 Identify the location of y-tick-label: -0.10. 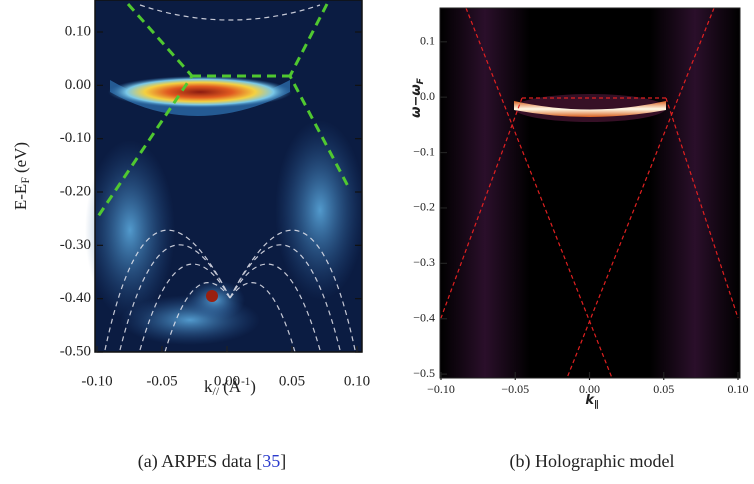
(75, 138).